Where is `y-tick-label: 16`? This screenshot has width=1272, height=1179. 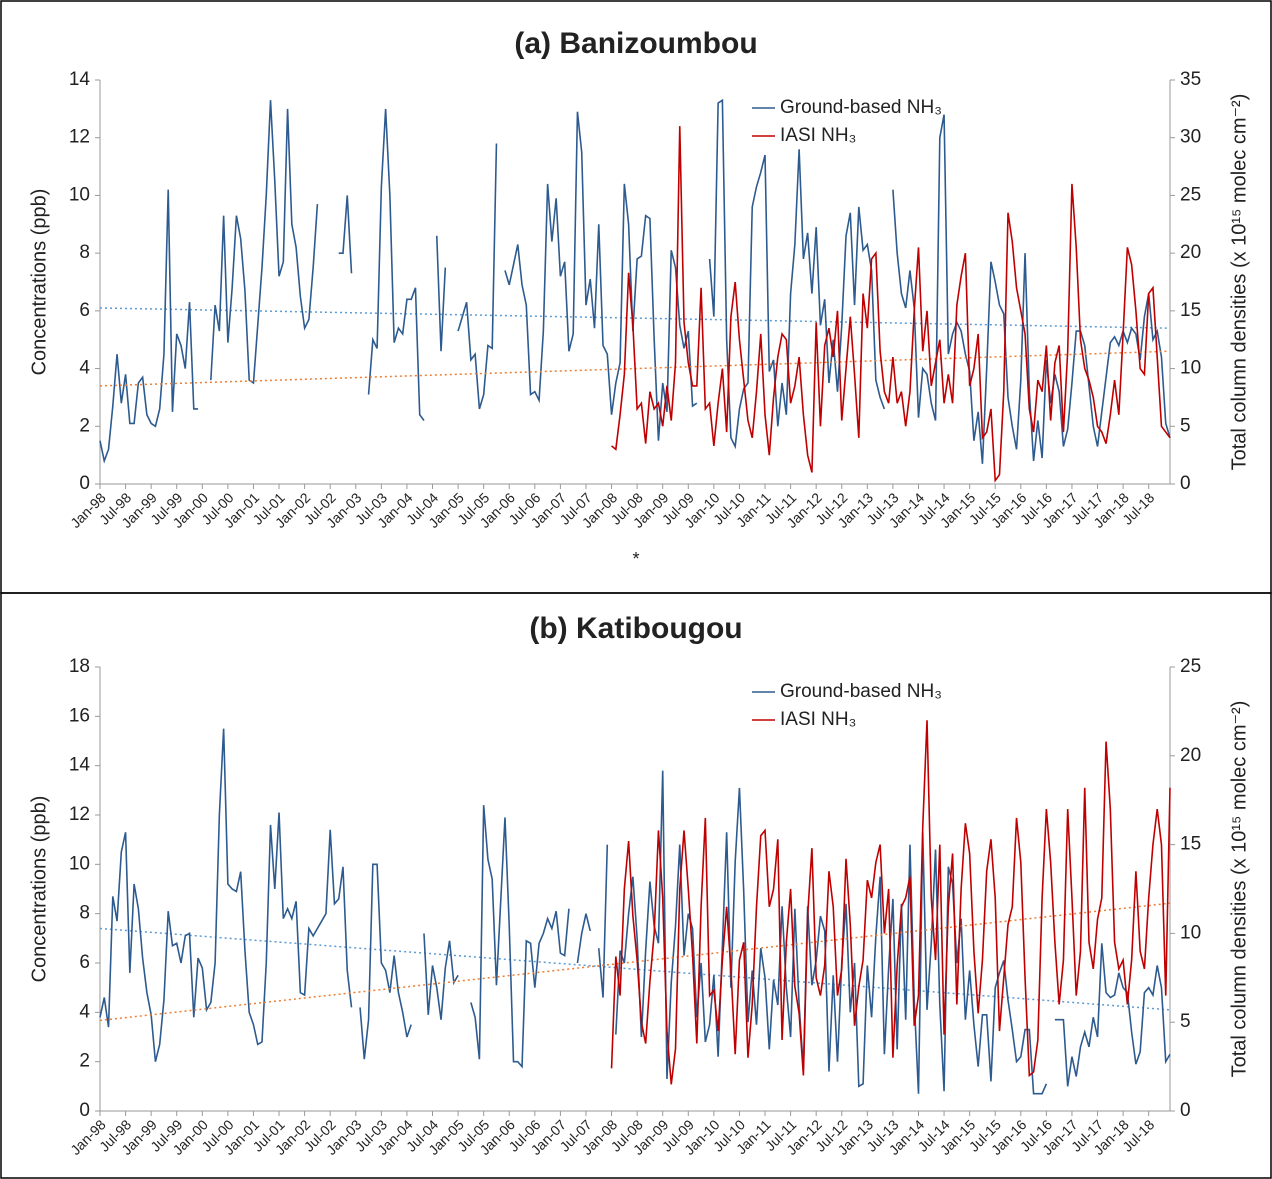 y-tick-label: 16 is located at coordinates (79, 715).